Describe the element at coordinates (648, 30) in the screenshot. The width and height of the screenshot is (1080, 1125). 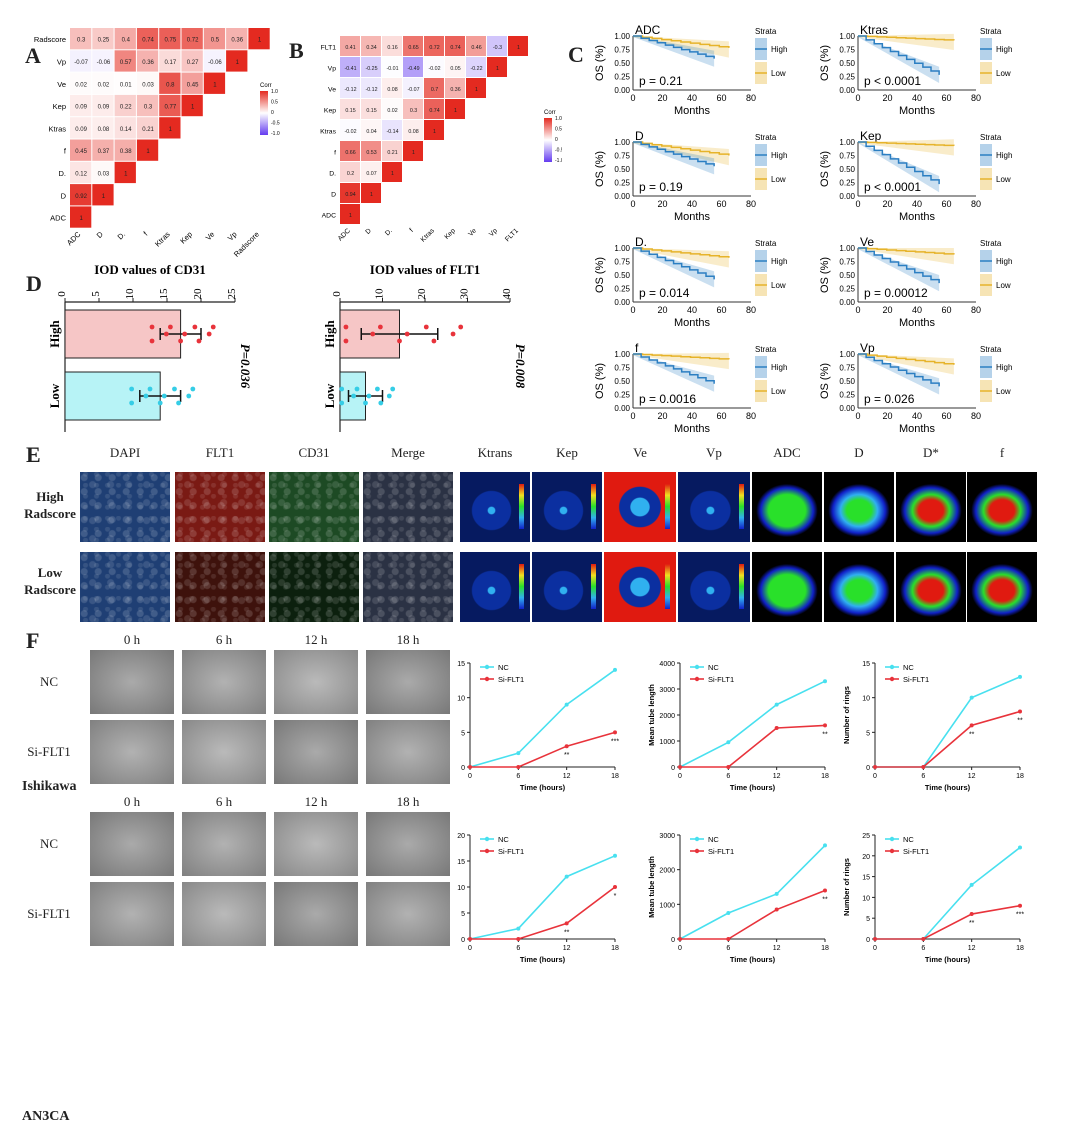
I see `km-title: ADC` at that location.